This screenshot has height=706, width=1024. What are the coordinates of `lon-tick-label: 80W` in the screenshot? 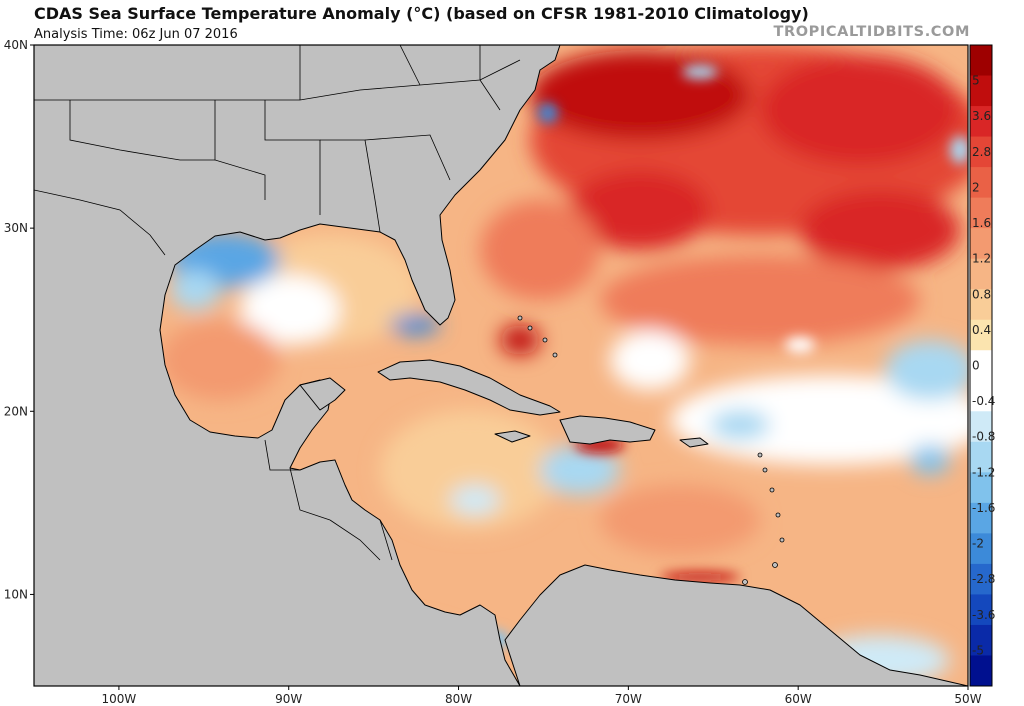 It's located at (458, 699).